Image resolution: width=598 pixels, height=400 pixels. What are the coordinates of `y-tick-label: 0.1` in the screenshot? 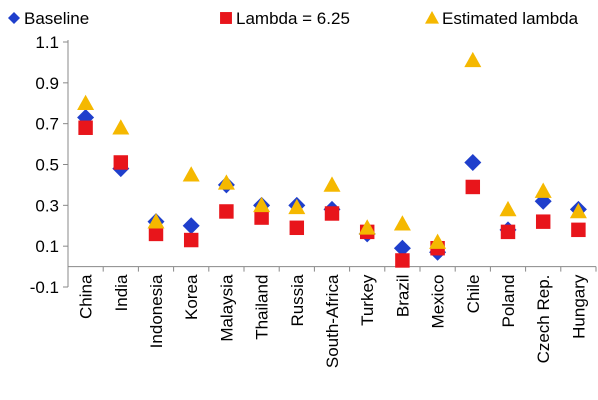 It's located at (47, 246).